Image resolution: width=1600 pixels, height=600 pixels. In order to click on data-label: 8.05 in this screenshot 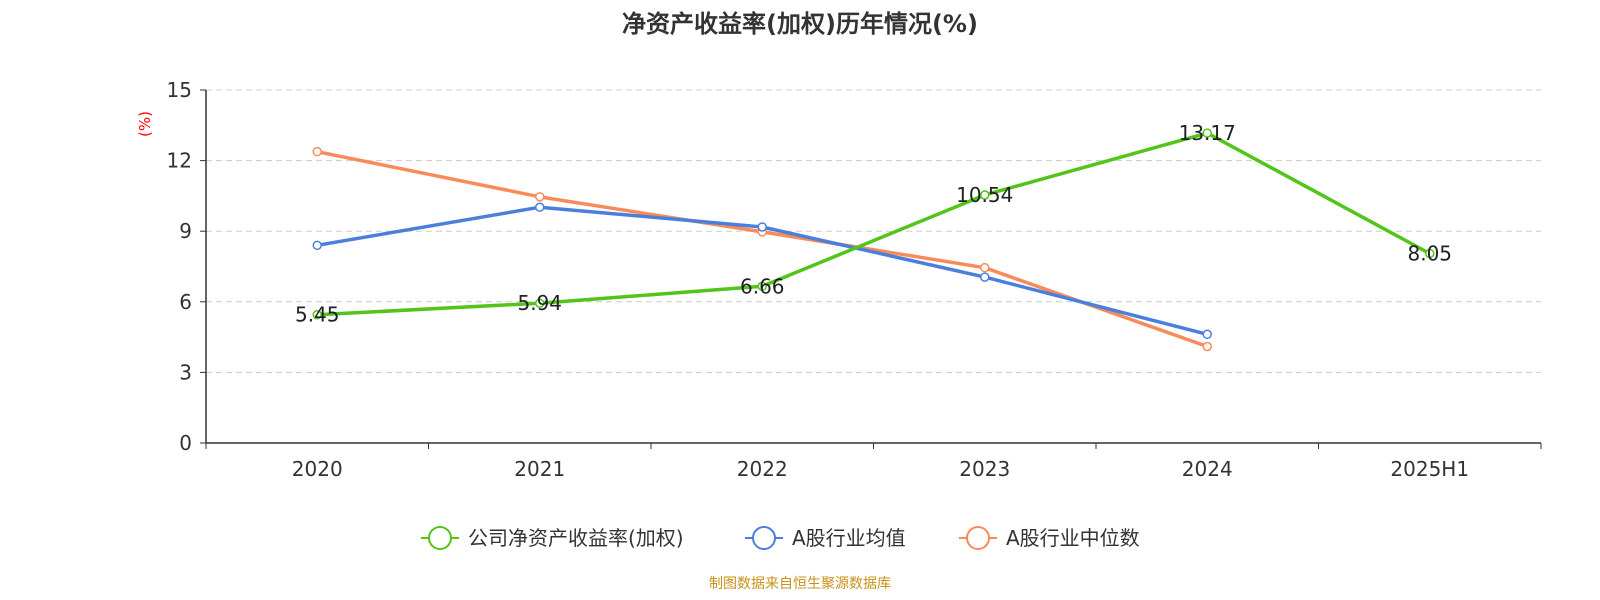, I will do `click(1429, 254)`.